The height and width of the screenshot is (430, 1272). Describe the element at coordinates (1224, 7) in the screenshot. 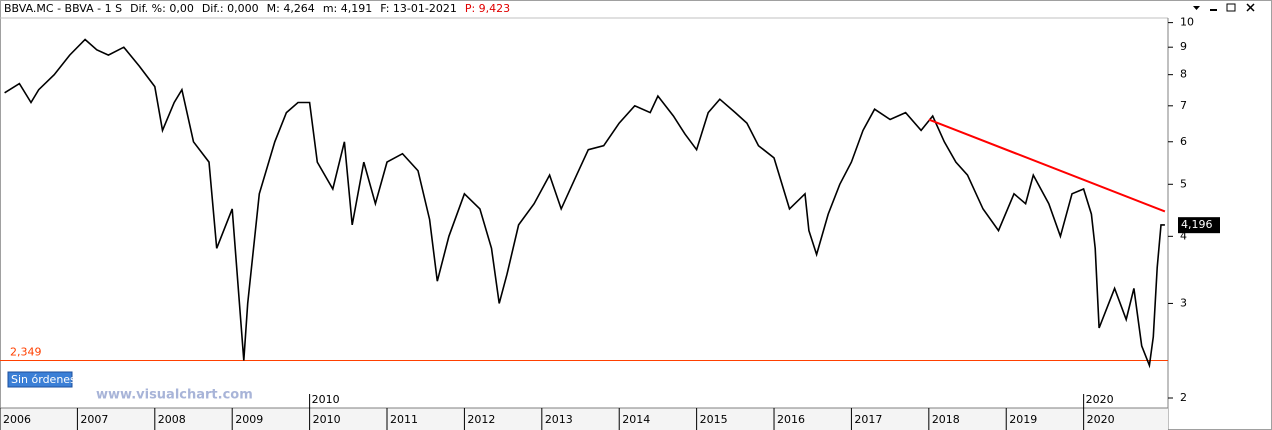

I see `window-buttons` at that location.